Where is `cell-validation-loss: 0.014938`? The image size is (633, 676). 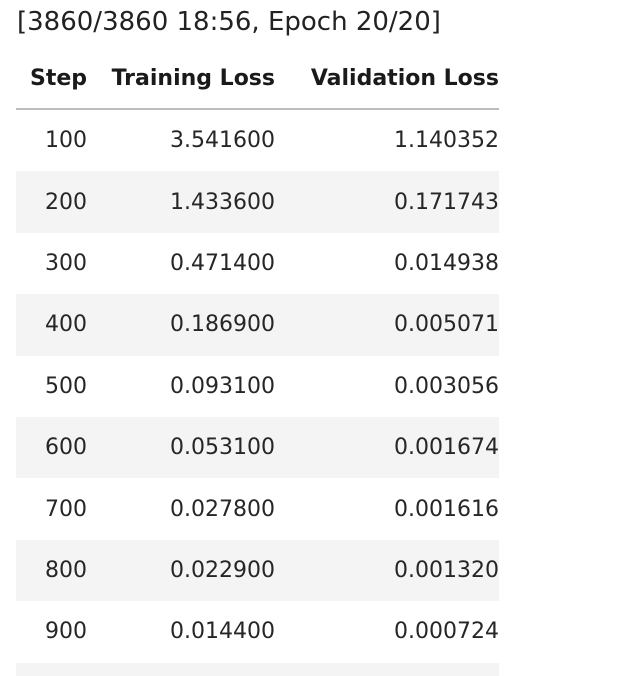
cell-validation-loss: 0.014938 is located at coordinates (446, 263).